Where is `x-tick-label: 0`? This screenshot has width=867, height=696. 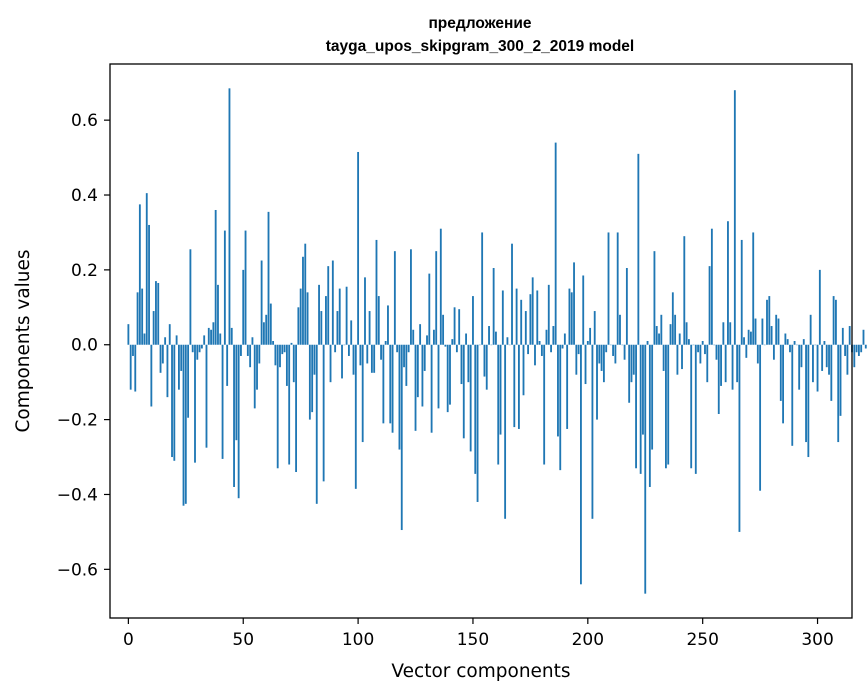
x-tick-label: 0 is located at coordinates (128, 640).